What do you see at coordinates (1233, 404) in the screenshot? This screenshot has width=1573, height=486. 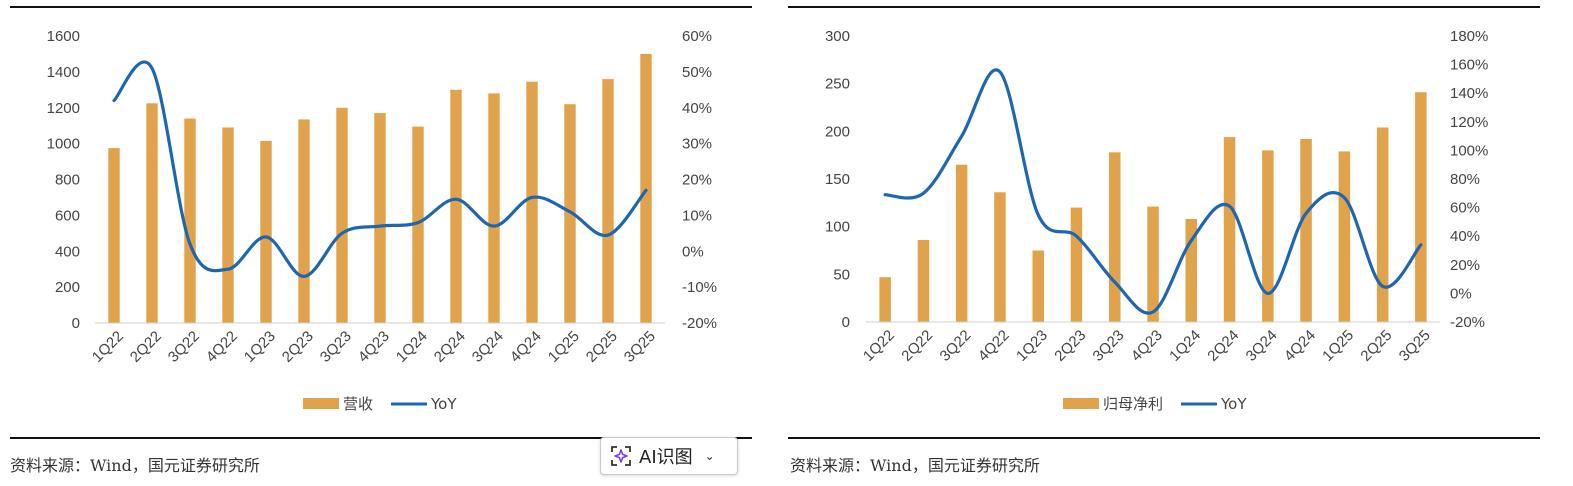 I see `legend-line-label: YoY` at bounding box center [1233, 404].